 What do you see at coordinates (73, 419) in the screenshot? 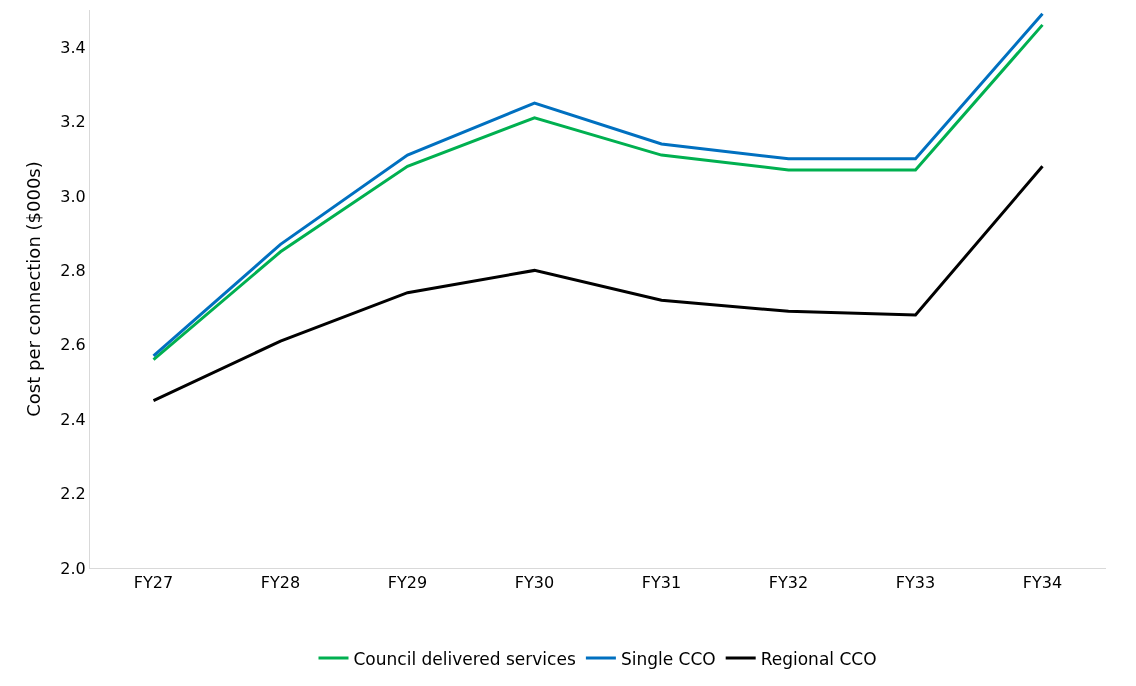
I see `y-tick-label: 2.4` at bounding box center [73, 419].